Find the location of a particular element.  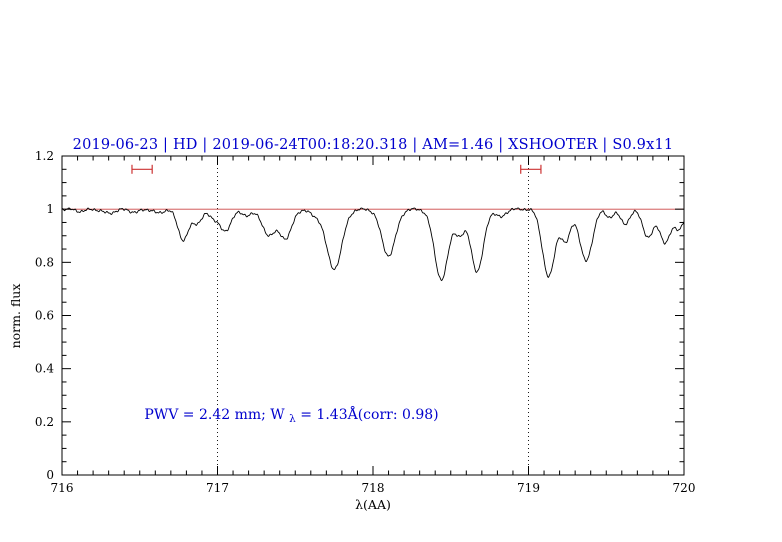

y-tick-label: 1 is located at coordinates (50, 209).